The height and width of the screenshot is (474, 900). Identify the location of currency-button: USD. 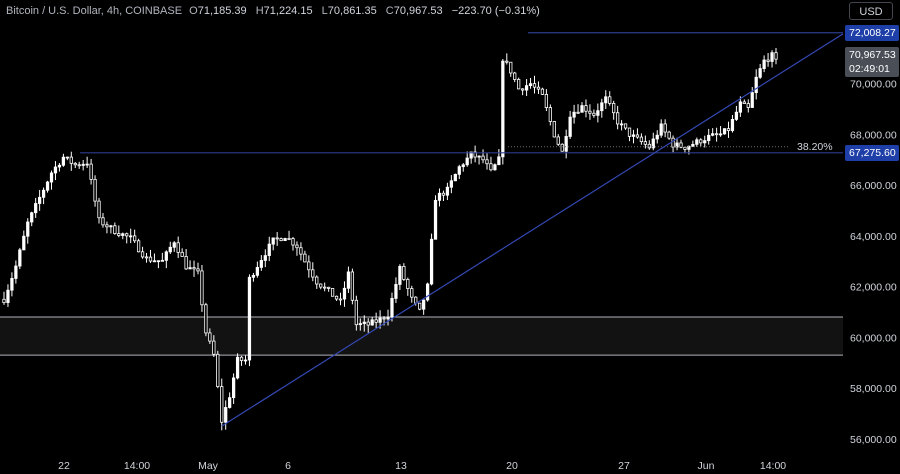
(871, 11).